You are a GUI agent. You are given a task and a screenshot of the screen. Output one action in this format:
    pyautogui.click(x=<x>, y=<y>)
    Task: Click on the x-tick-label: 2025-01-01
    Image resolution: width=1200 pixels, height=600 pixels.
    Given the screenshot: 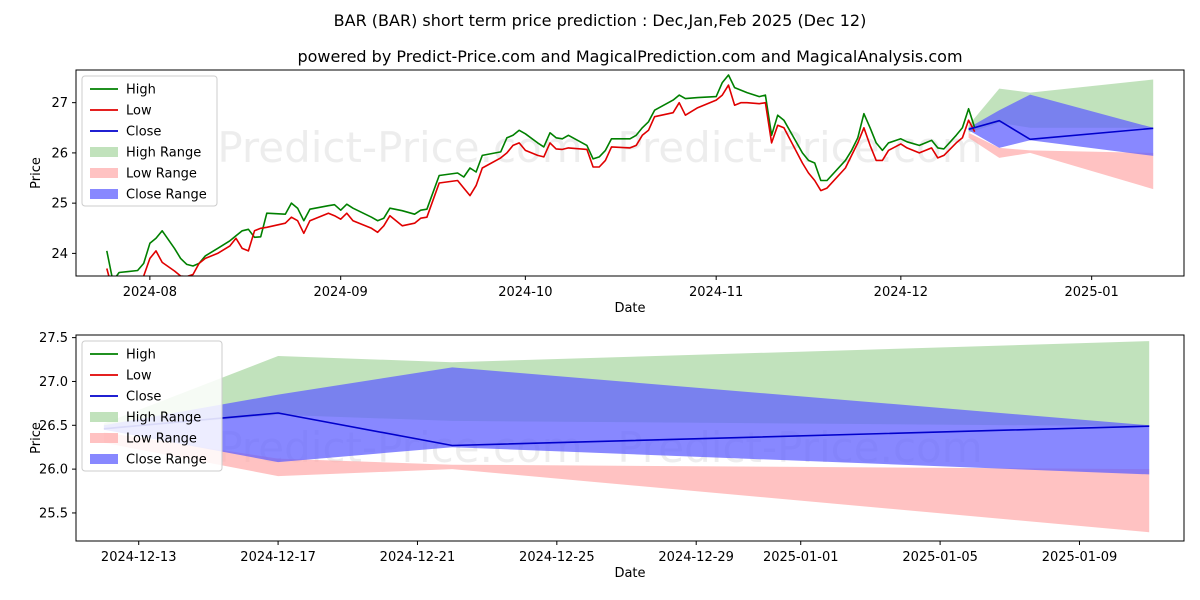 What is the action you would take?
    pyautogui.click(x=801, y=557)
    